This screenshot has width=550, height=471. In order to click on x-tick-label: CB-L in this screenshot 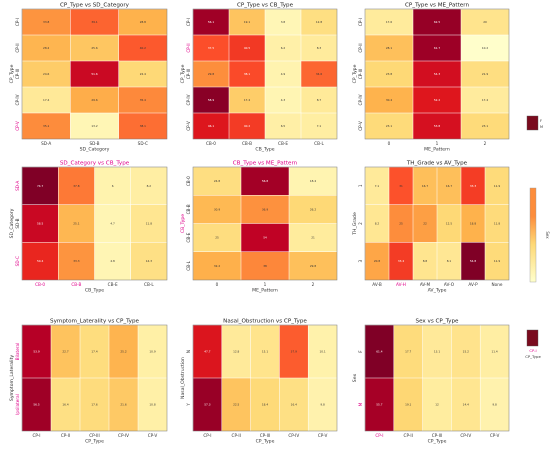, I will do `click(319, 143)`.